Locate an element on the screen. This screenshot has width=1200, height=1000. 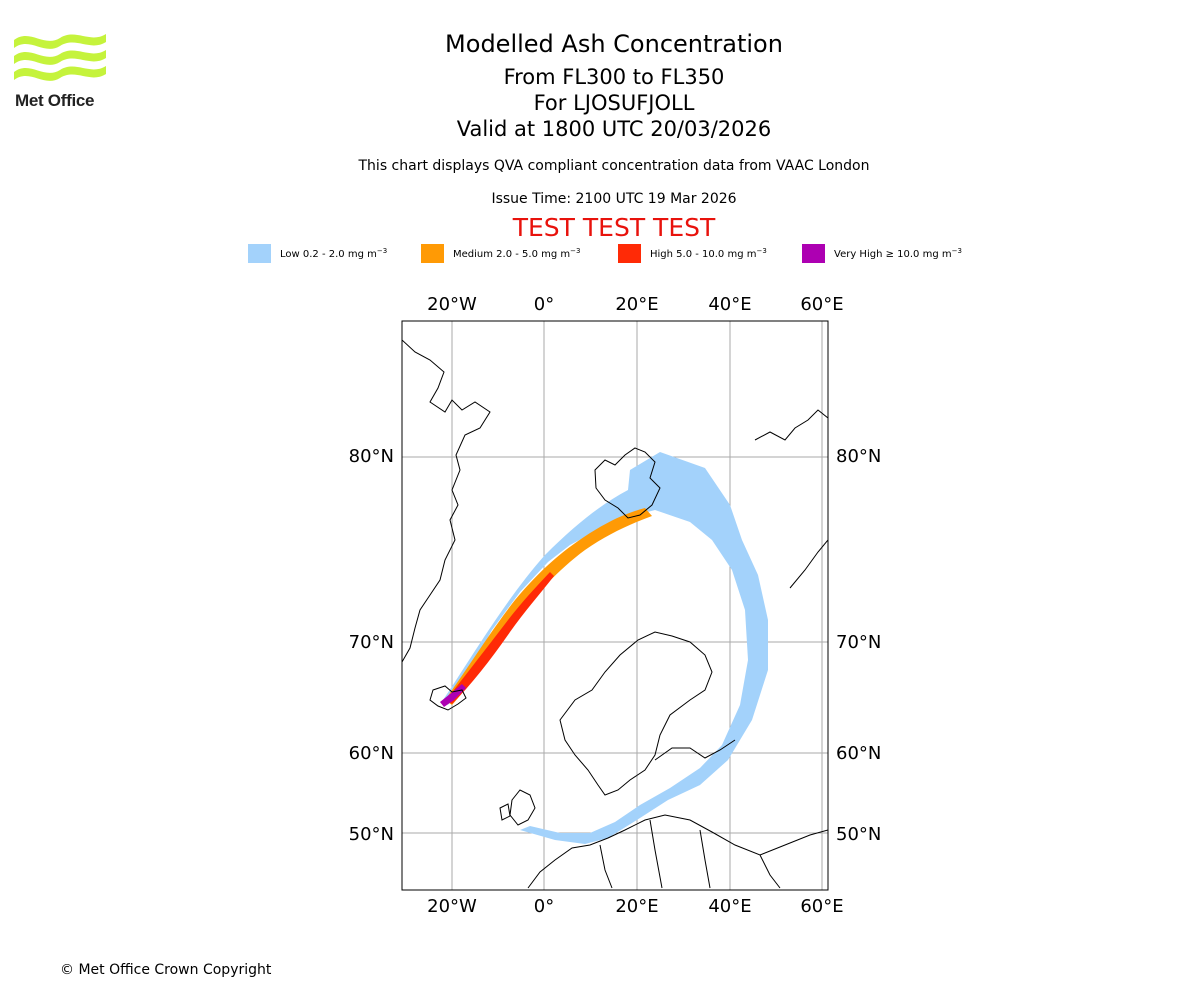
tick-top-60e: 60°E is located at coordinates (821, 304).